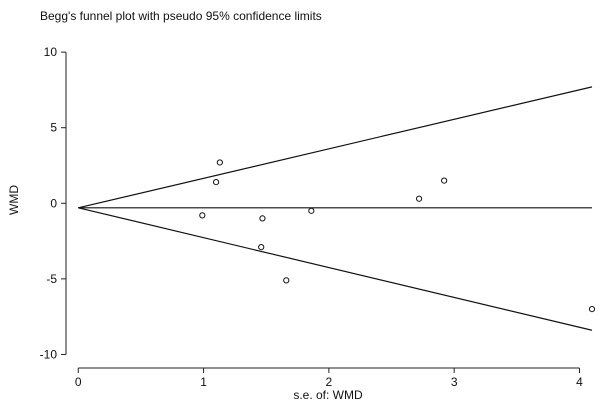  Describe the element at coordinates (51, 52) in the screenshot. I see `y-tick-label: 10` at that location.